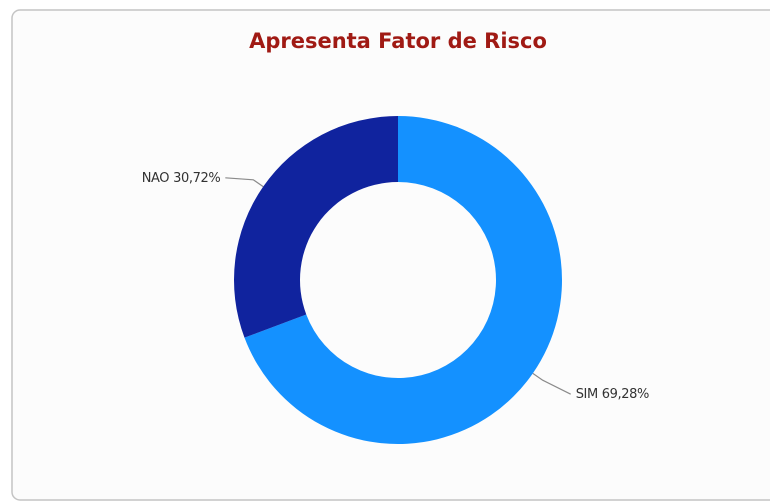 The width and height of the screenshot is (770, 502). What do you see at coordinates (398, 41) in the screenshot?
I see `chart-title: Apresenta Fator de Risco` at bounding box center [398, 41].